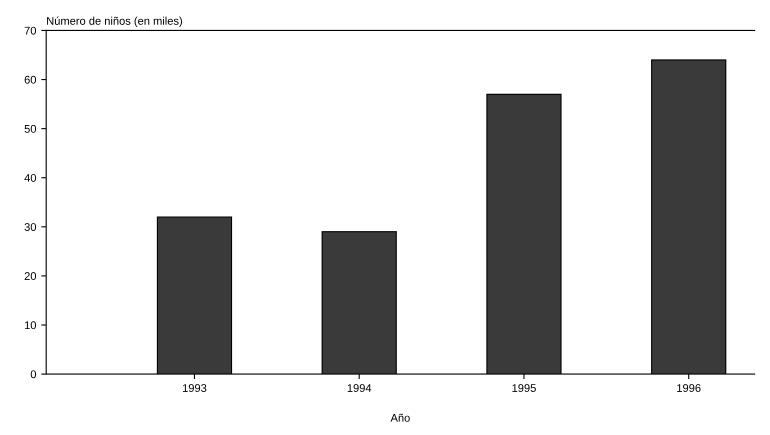 This screenshot has width=770, height=435. What do you see at coordinates (114, 22) in the screenshot?
I see `y-axis-title: Número de niños (en miles)` at bounding box center [114, 22].